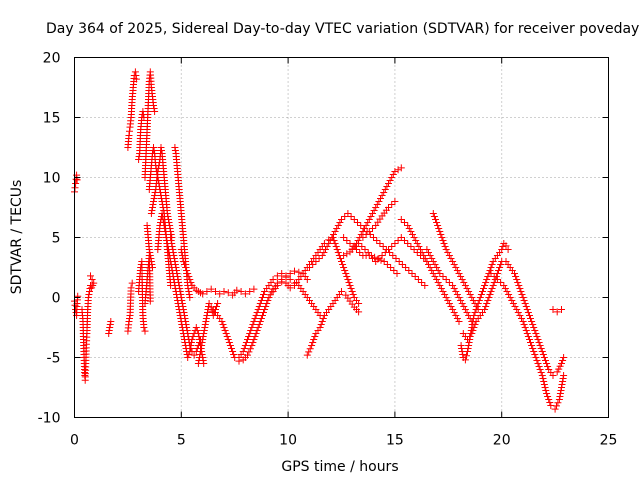 Image resolution: width=640 pixels, height=480 pixels. What do you see at coordinates (49, 419) in the screenshot?
I see `y-tick-label: -10` at bounding box center [49, 419].